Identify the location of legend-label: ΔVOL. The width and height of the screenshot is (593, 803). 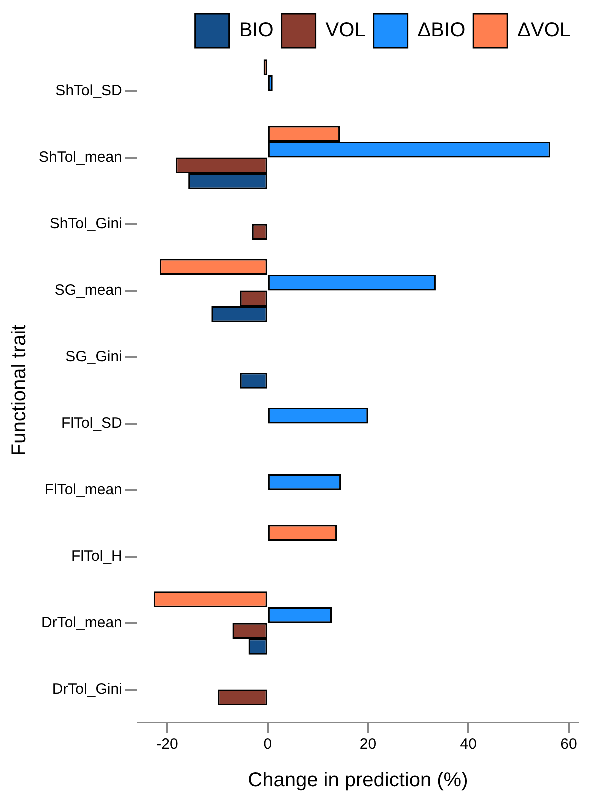
(545, 31).